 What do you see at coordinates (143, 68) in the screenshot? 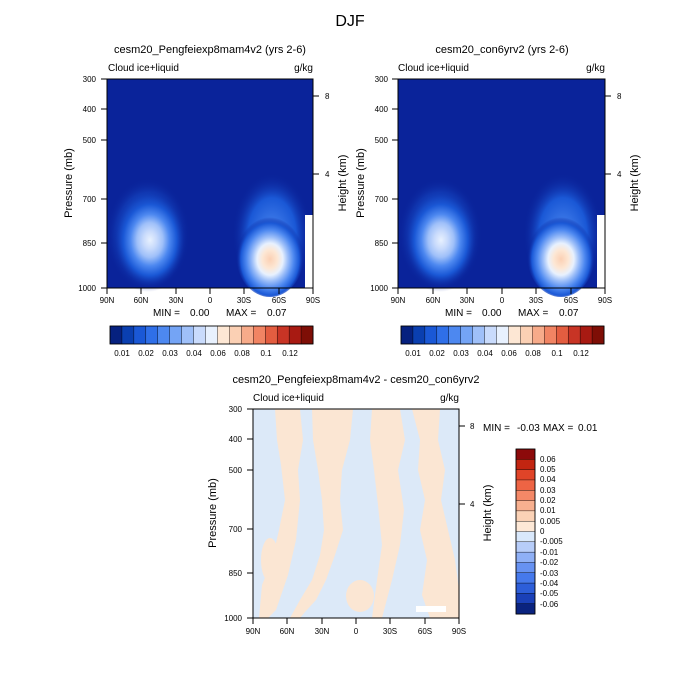
I see `field-label: Cloud ice+liquid` at bounding box center [143, 68].